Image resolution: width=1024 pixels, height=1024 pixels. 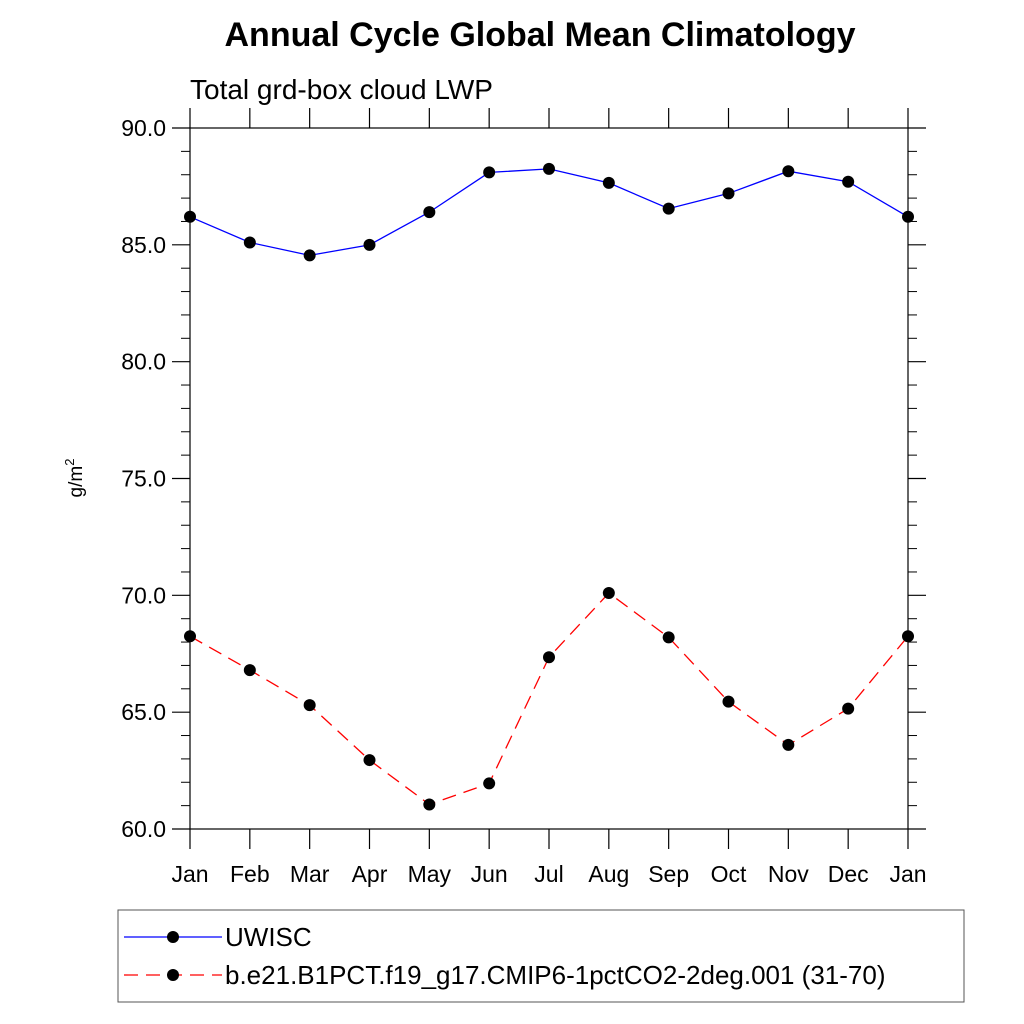 I want to click on y-axis-label-text: g/m, so click(x=76, y=482).